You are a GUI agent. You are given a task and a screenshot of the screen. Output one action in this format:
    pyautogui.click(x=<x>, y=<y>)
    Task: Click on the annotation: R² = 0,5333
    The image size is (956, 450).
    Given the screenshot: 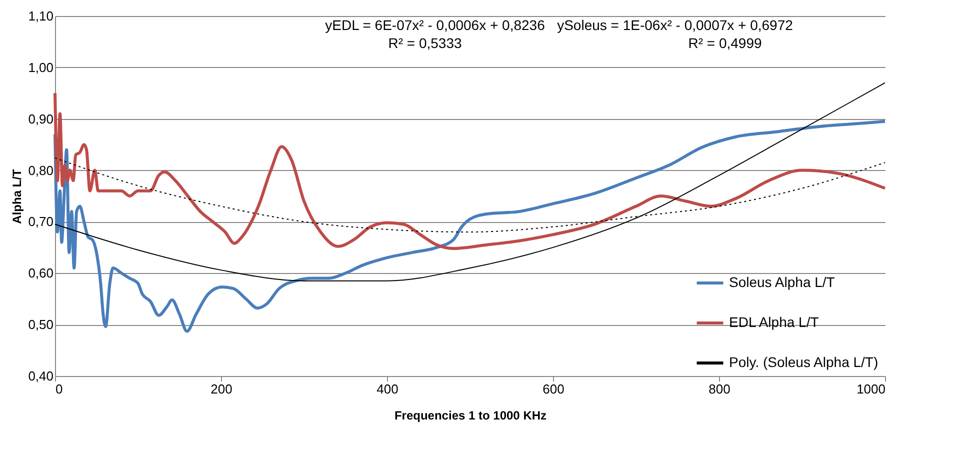 What is the action you would take?
    pyautogui.click(x=425, y=43)
    